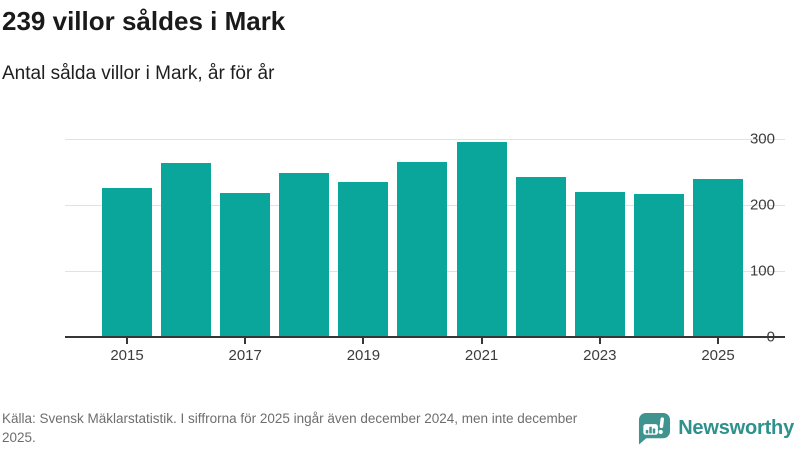 Image resolution: width=800 pixels, height=450 pixels. I want to click on bar-2017, so click(245, 265).